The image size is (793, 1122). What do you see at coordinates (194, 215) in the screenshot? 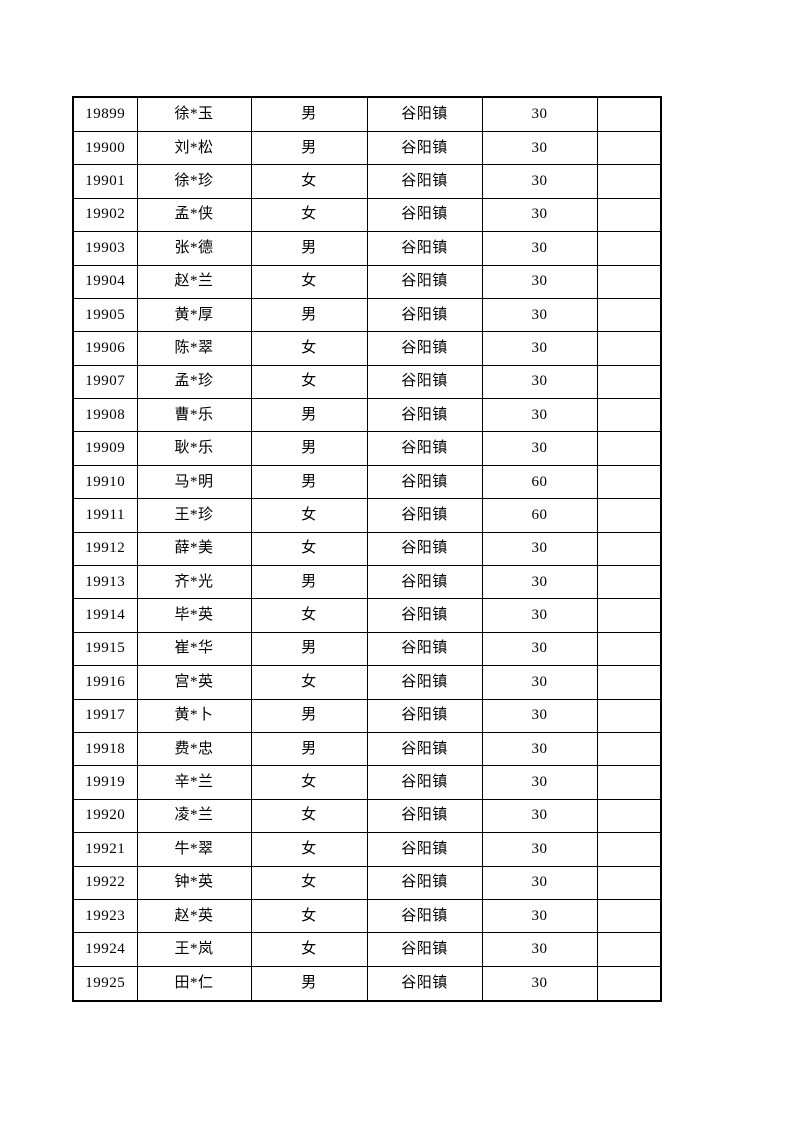
I see `cell-name: 孟*侠` at bounding box center [194, 215].